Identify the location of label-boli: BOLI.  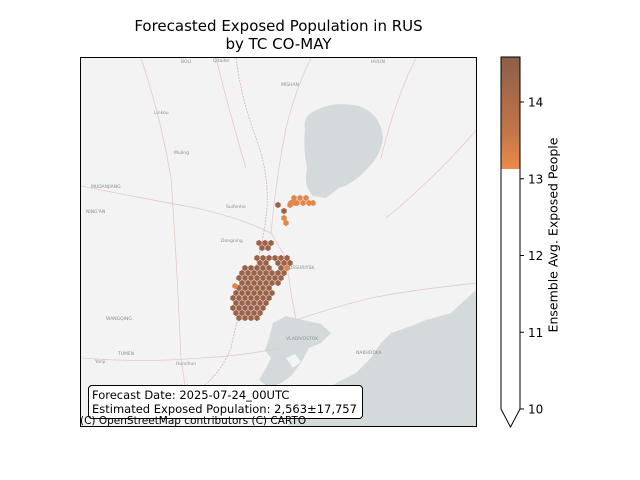
(186, 62).